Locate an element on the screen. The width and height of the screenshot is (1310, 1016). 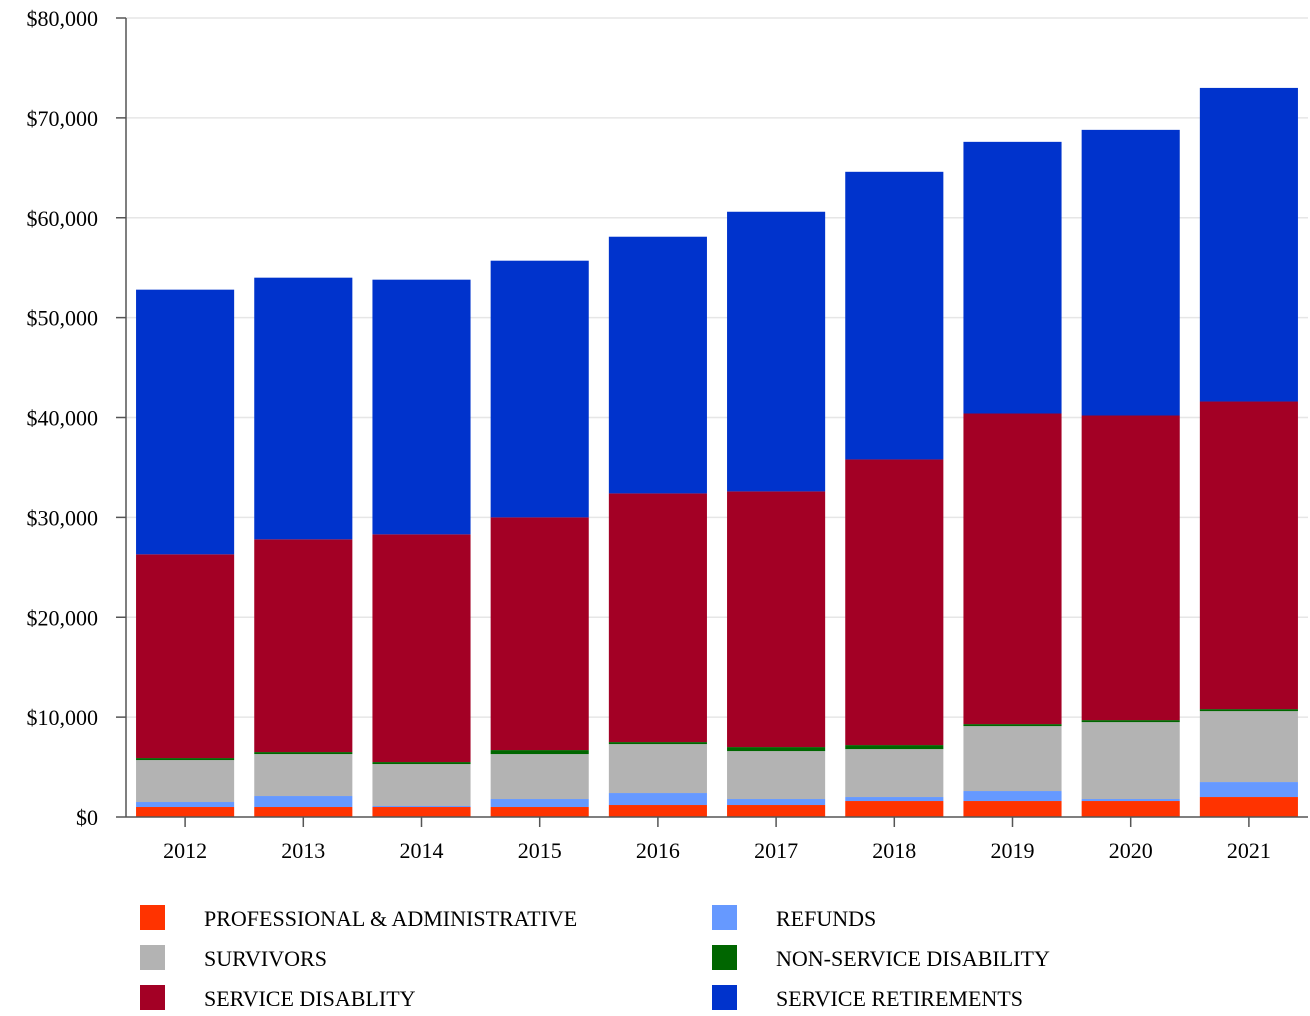
y-tick-label: $50,000 is located at coordinates (63, 318).